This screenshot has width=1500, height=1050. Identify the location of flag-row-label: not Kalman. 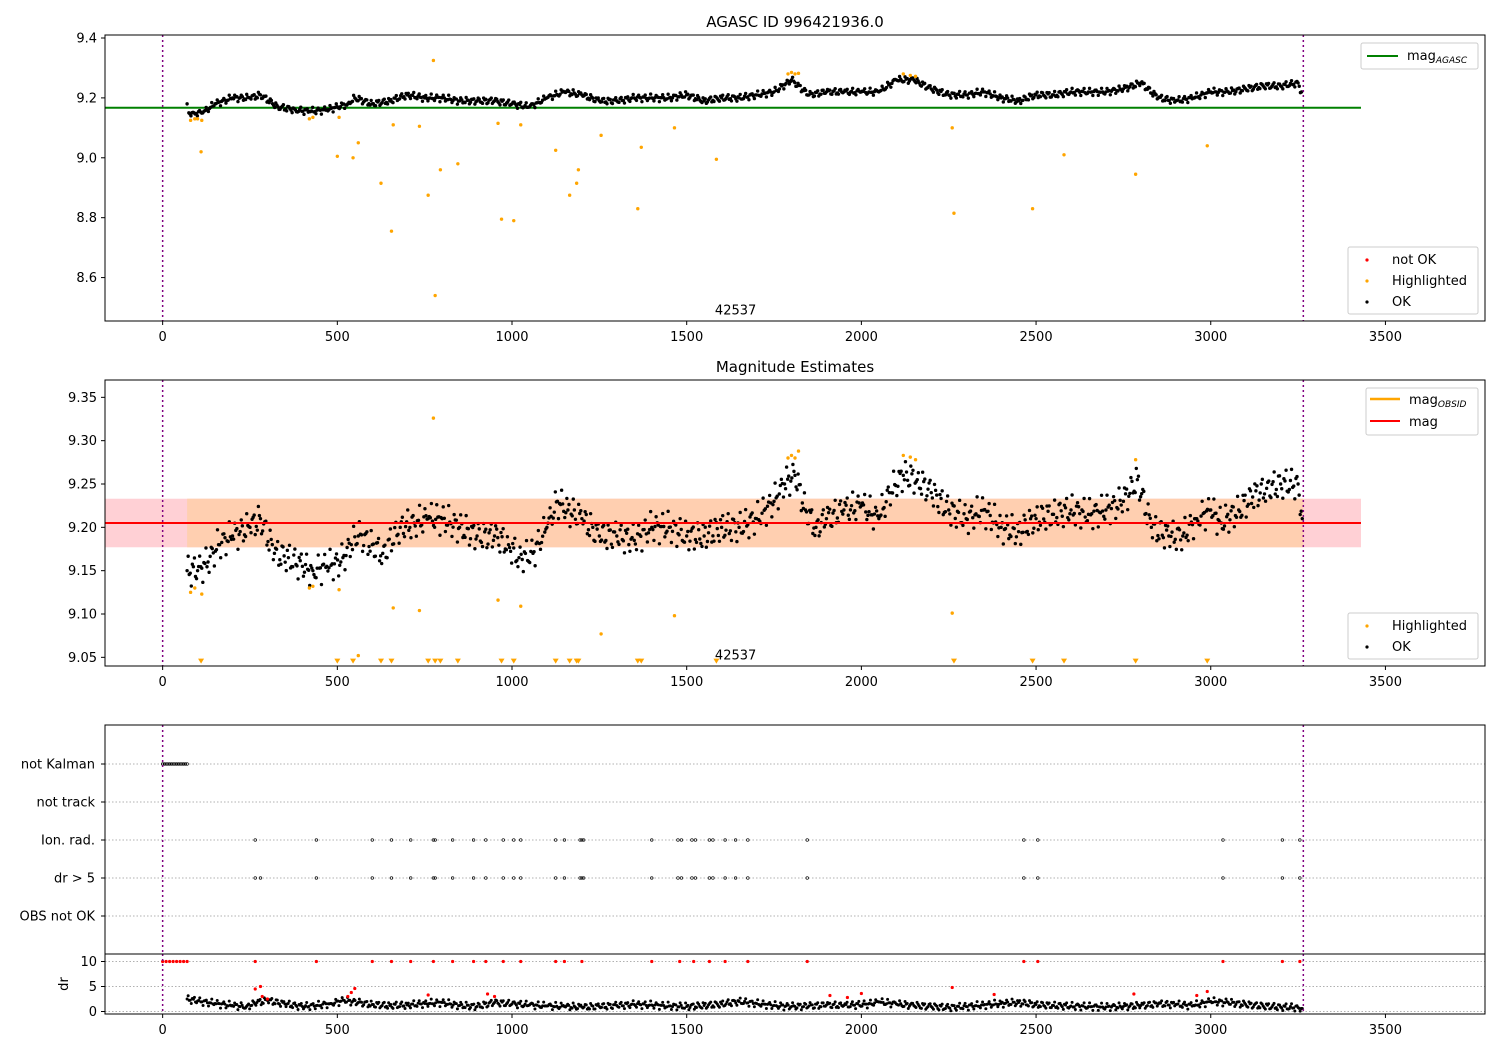
(58, 765).